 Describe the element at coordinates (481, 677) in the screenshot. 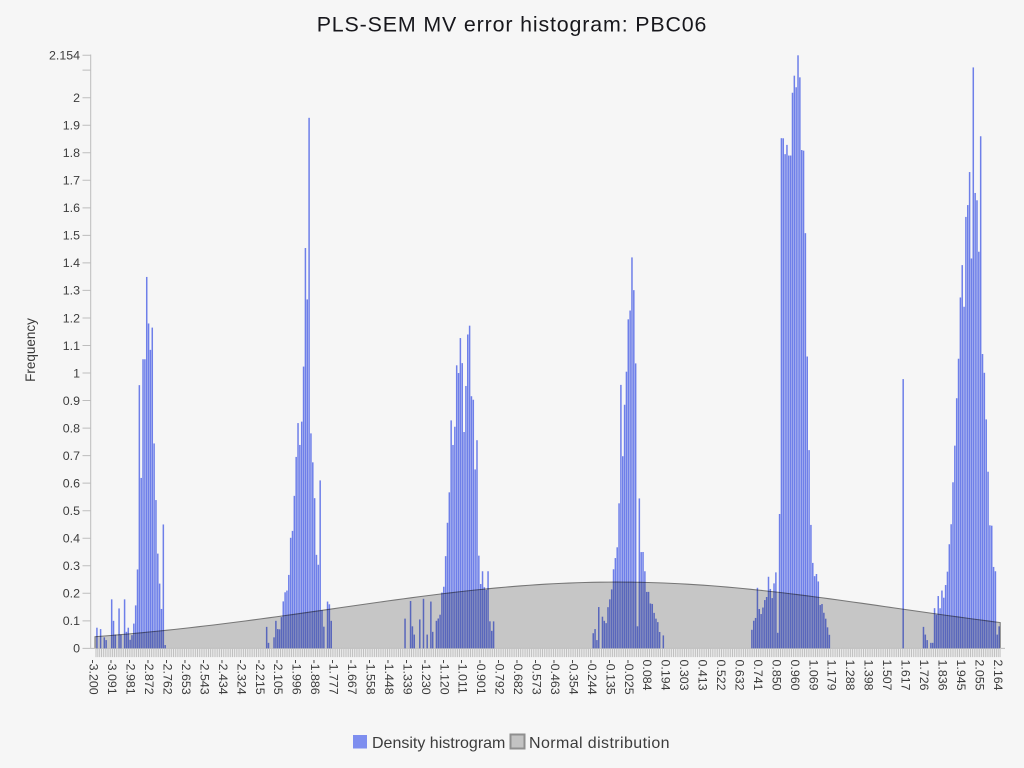

I see `svg-text: -0.901` at that location.